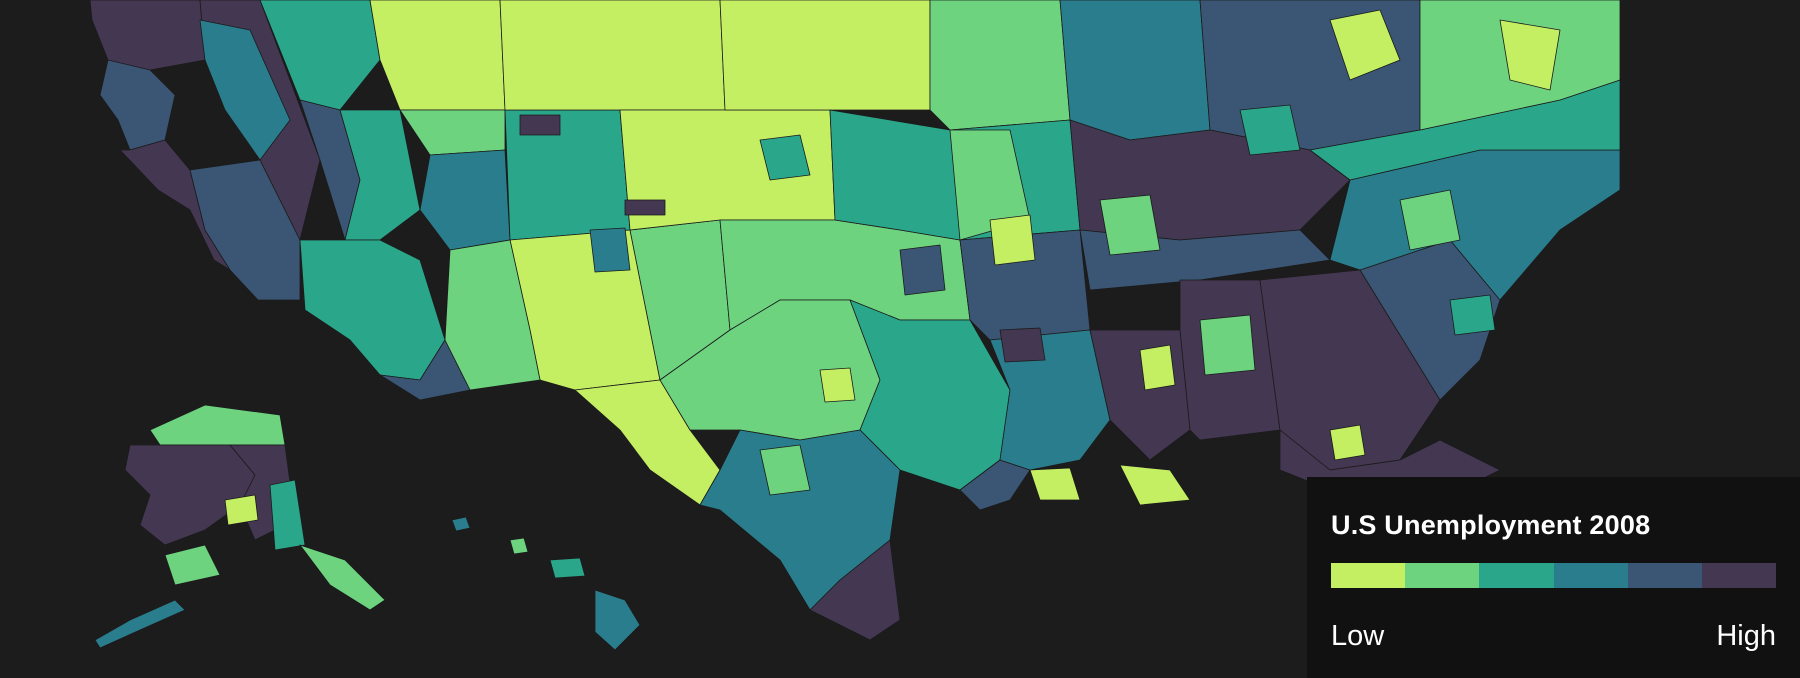 The image size is (1800, 678). Describe the element at coordinates (612, 55) in the screenshot. I see `region-nebraska` at that location.